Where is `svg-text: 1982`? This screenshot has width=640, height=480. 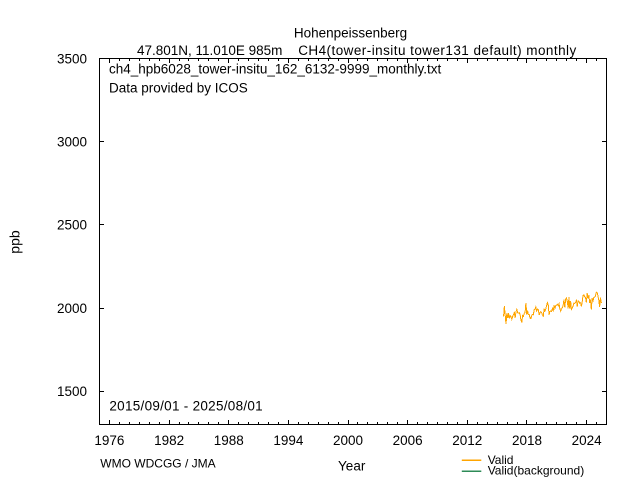
svg-text: 1982 is located at coordinates (169, 440).